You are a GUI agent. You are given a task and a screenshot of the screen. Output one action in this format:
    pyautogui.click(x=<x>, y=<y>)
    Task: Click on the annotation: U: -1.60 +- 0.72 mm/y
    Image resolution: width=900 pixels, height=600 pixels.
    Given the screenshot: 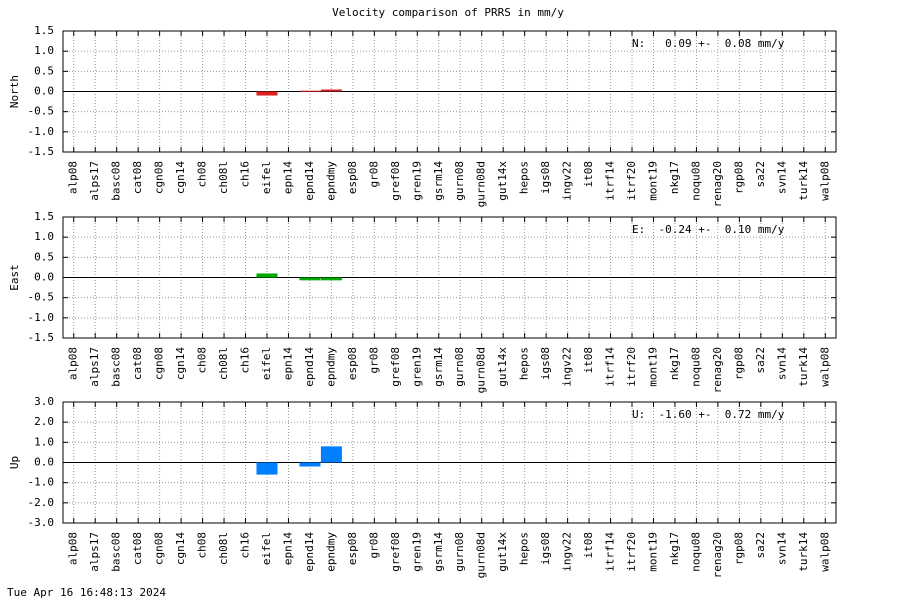 What is the action you would take?
    pyautogui.click(x=708, y=414)
    